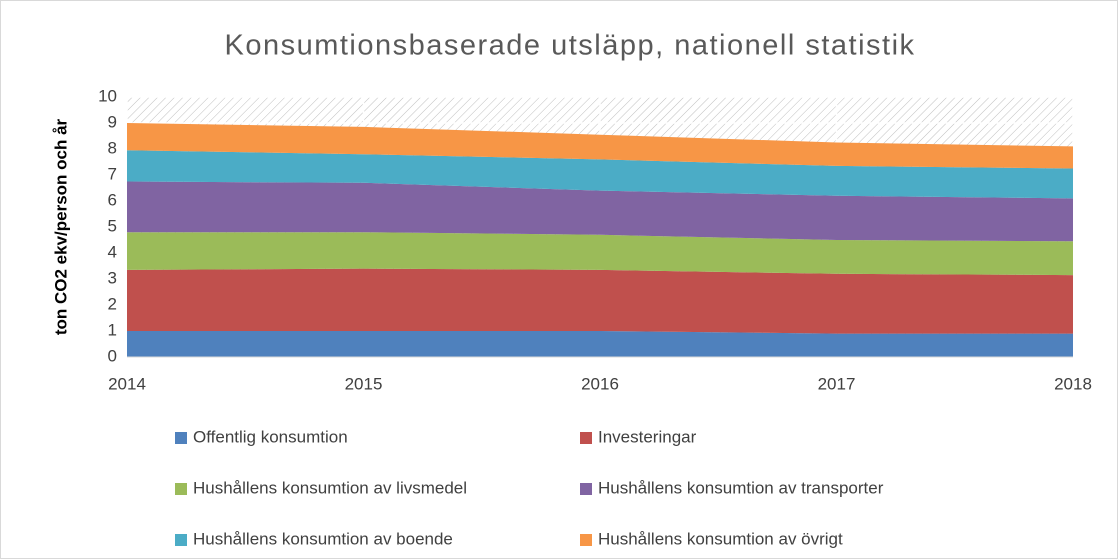  I want to click on legend-label: Offentlig konsumtion, so click(270, 436).